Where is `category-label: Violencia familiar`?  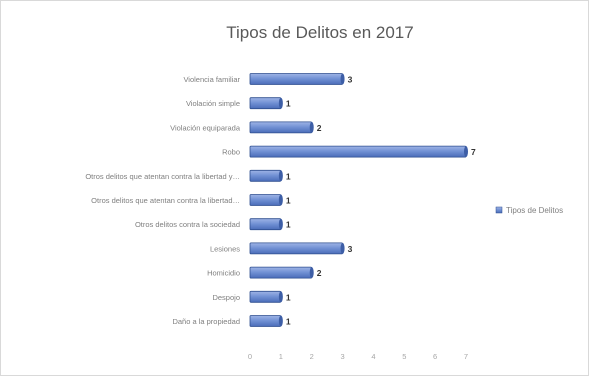
category-label: Violencia familiar is located at coordinates (211, 79).